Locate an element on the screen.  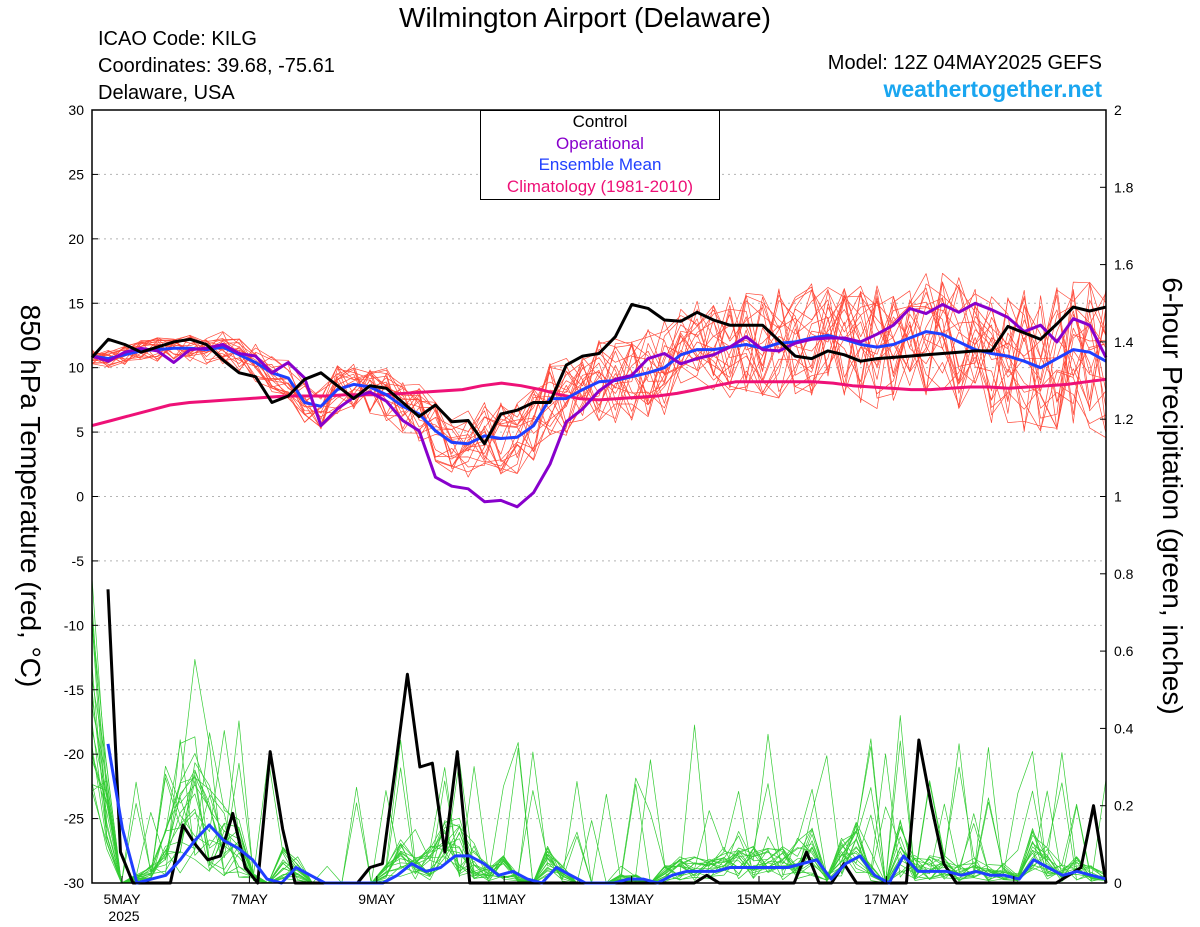
region: Delaware, USA is located at coordinates (166, 93).